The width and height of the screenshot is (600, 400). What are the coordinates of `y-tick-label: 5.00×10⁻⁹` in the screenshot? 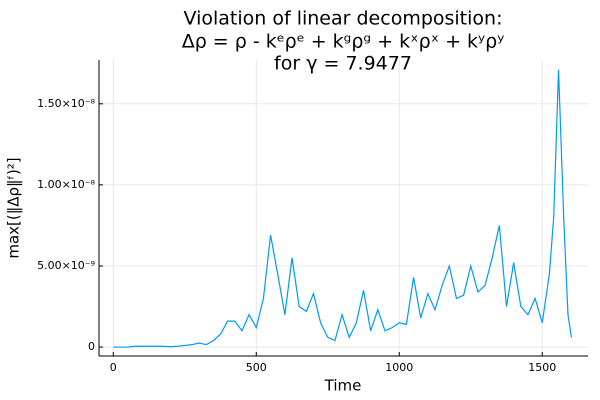 It's located at (66, 265).